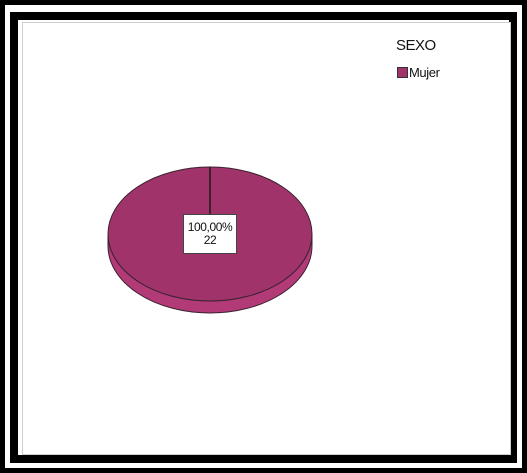 This screenshot has width=527, height=473. I want to click on data-label-mujer: 100,00% 22, so click(210, 234).